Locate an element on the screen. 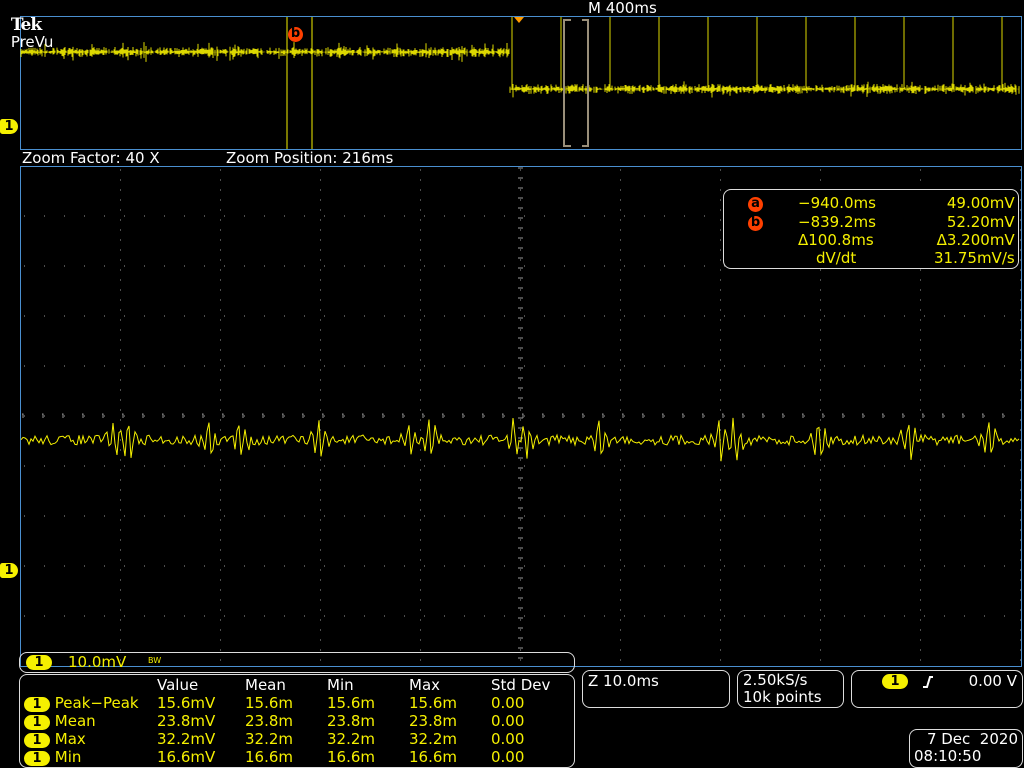  channel-1-scale-box: 1 10.0mV BW is located at coordinates (297, 662).